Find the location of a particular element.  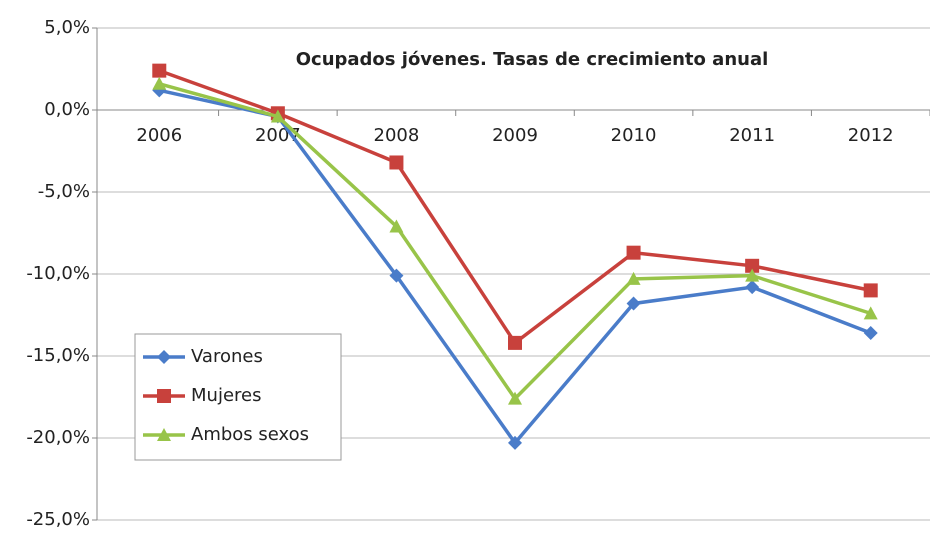

x-tick-label: 2009 is located at coordinates (515, 135).